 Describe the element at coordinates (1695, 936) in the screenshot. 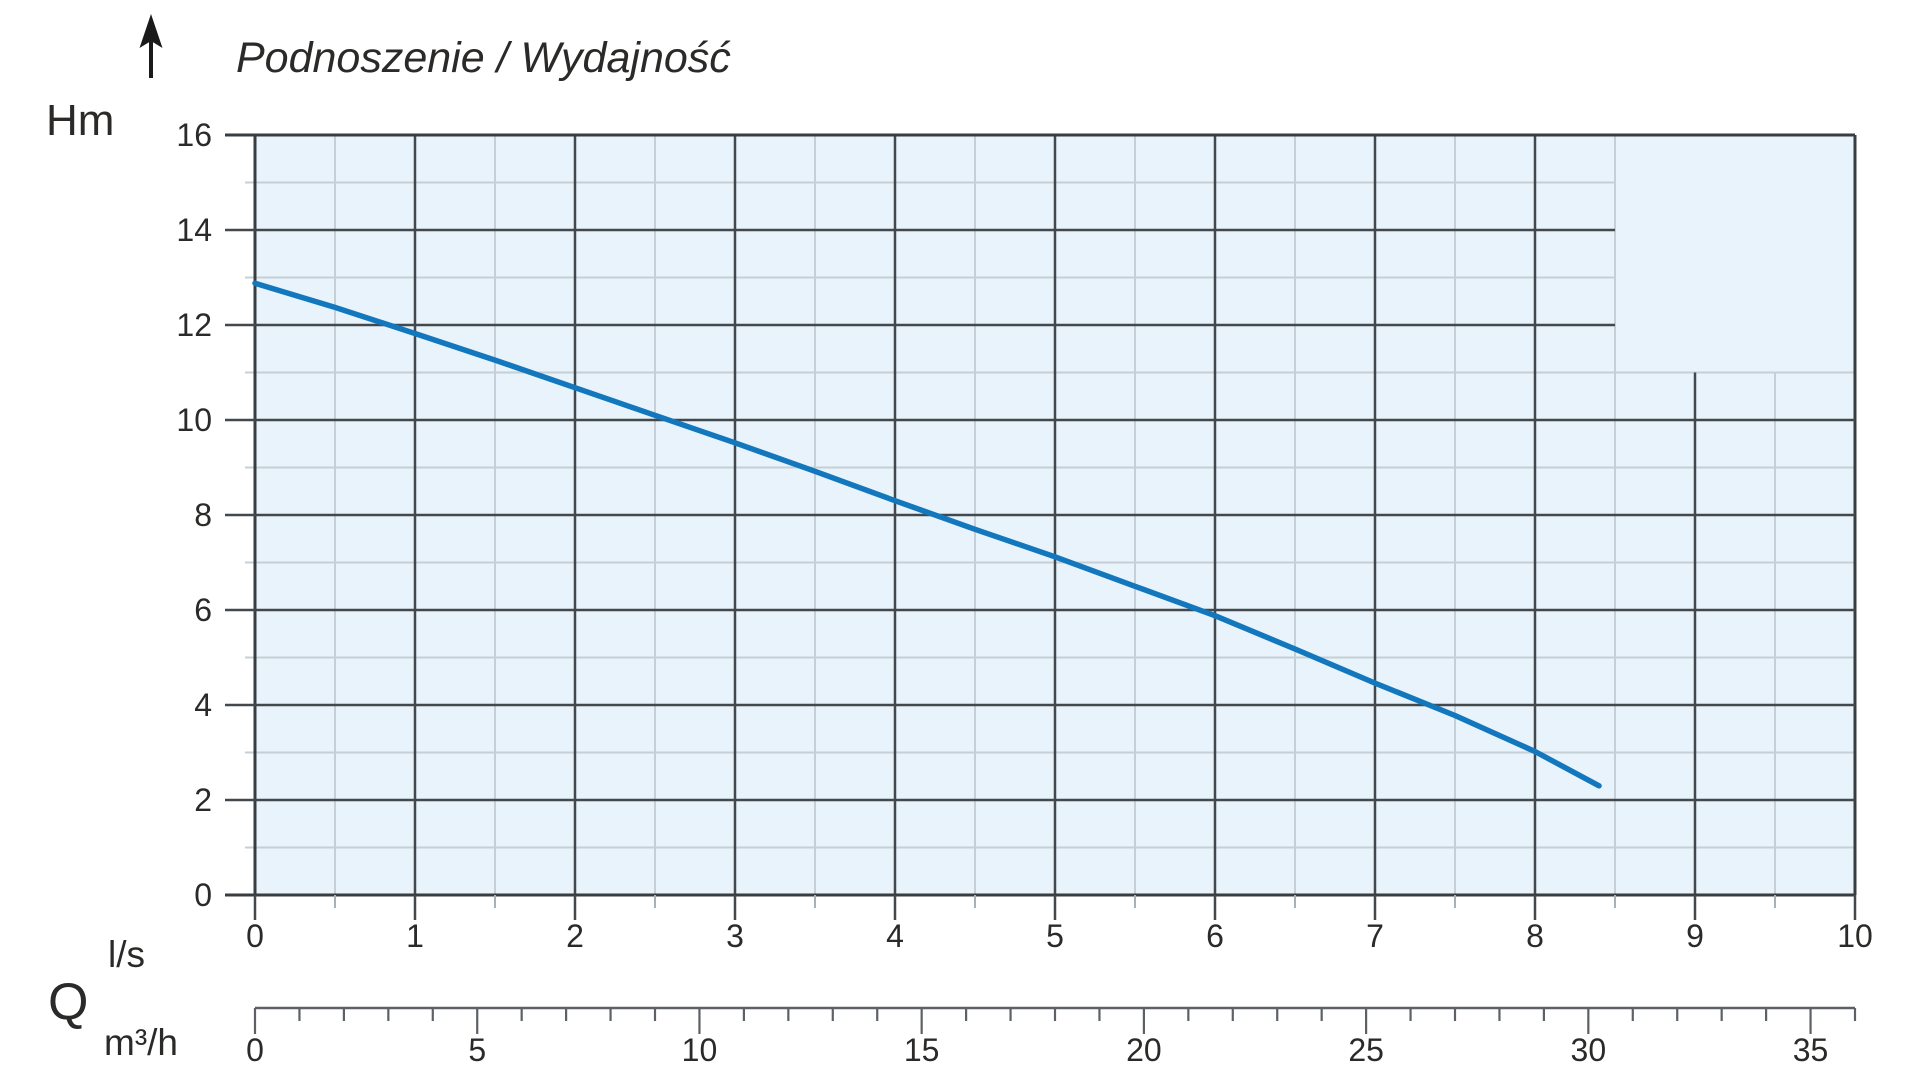

I see `ls-axis-tick-label: 9` at that location.